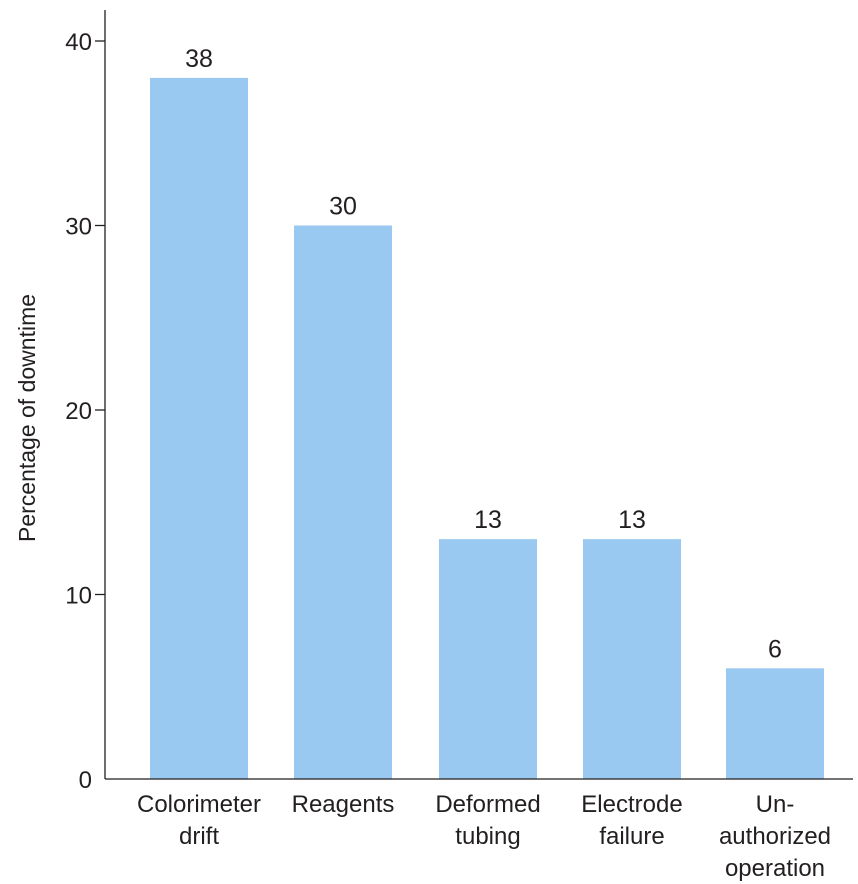  Describe the element at coordinates (78, 596) in the screenshot. I see `y-tick-label: 10` at that location.